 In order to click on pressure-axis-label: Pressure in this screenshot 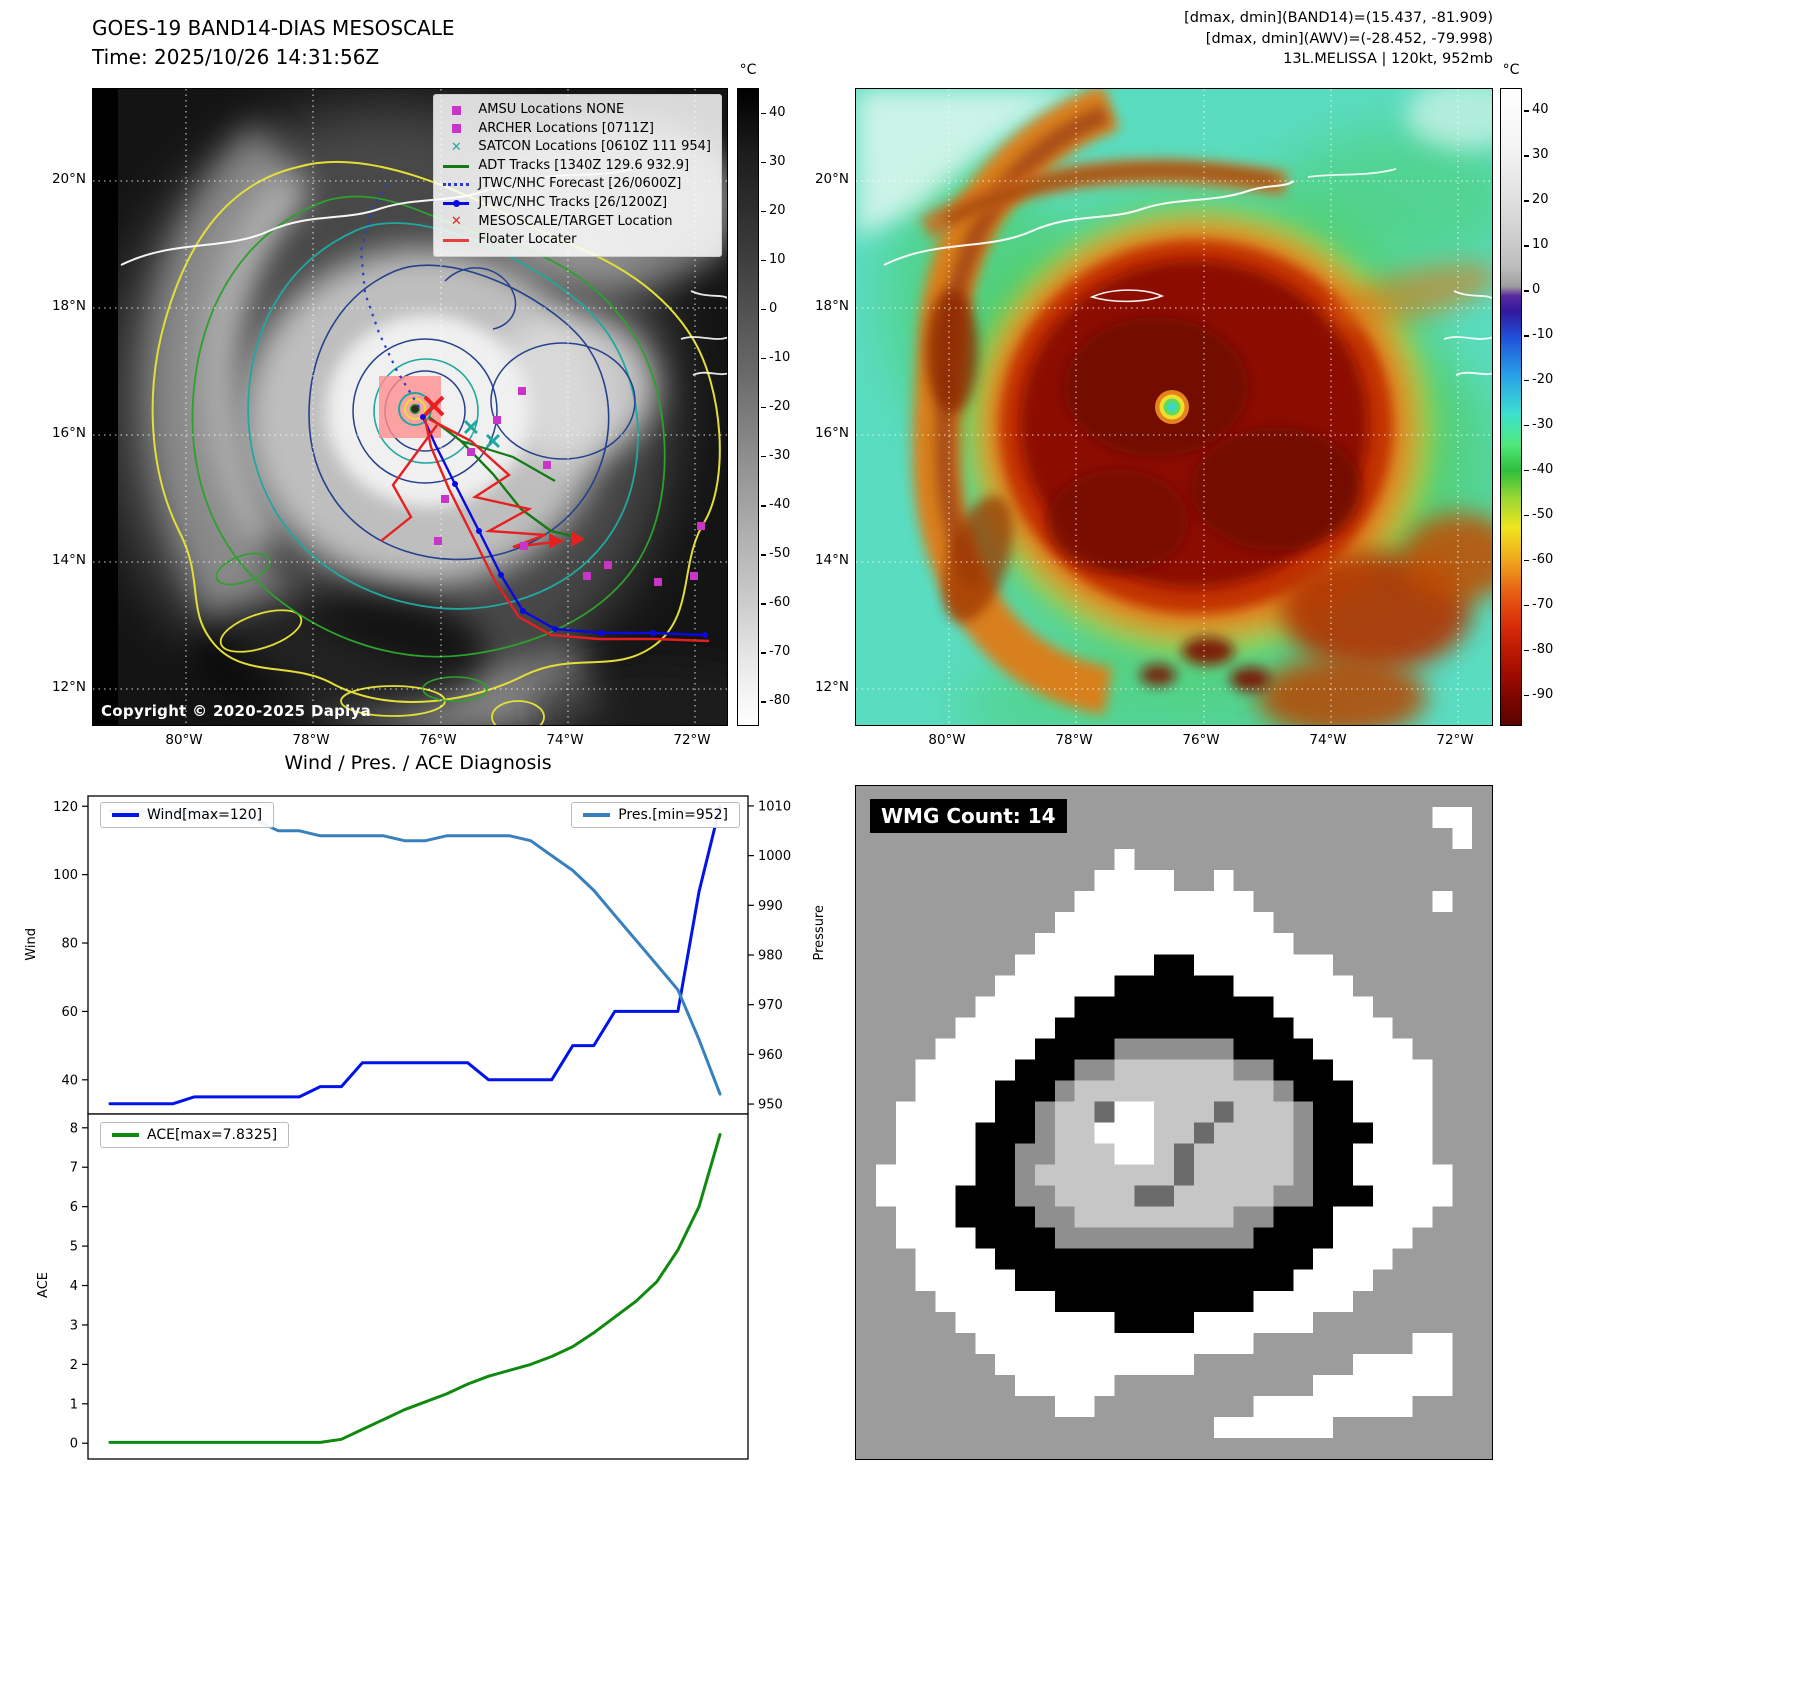, I will do `click(819, 933)`.